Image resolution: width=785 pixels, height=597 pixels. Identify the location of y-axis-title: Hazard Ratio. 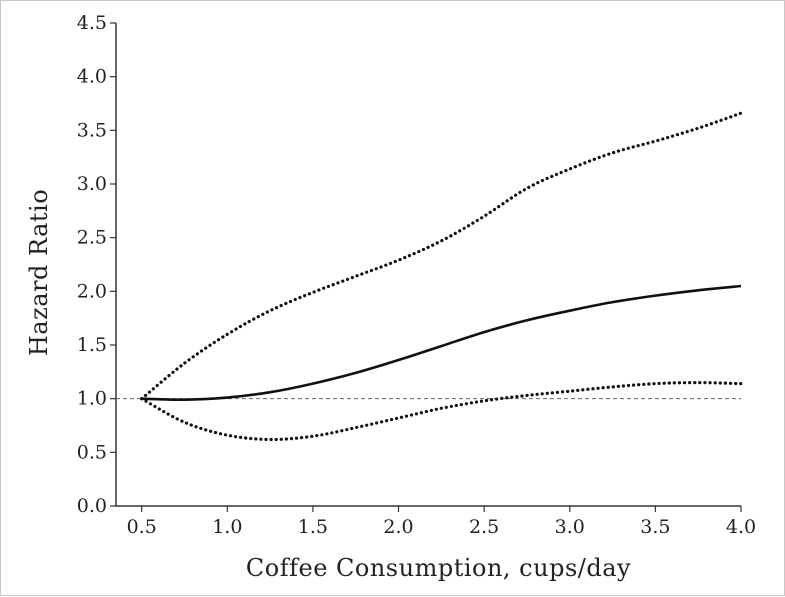
(39, 272).